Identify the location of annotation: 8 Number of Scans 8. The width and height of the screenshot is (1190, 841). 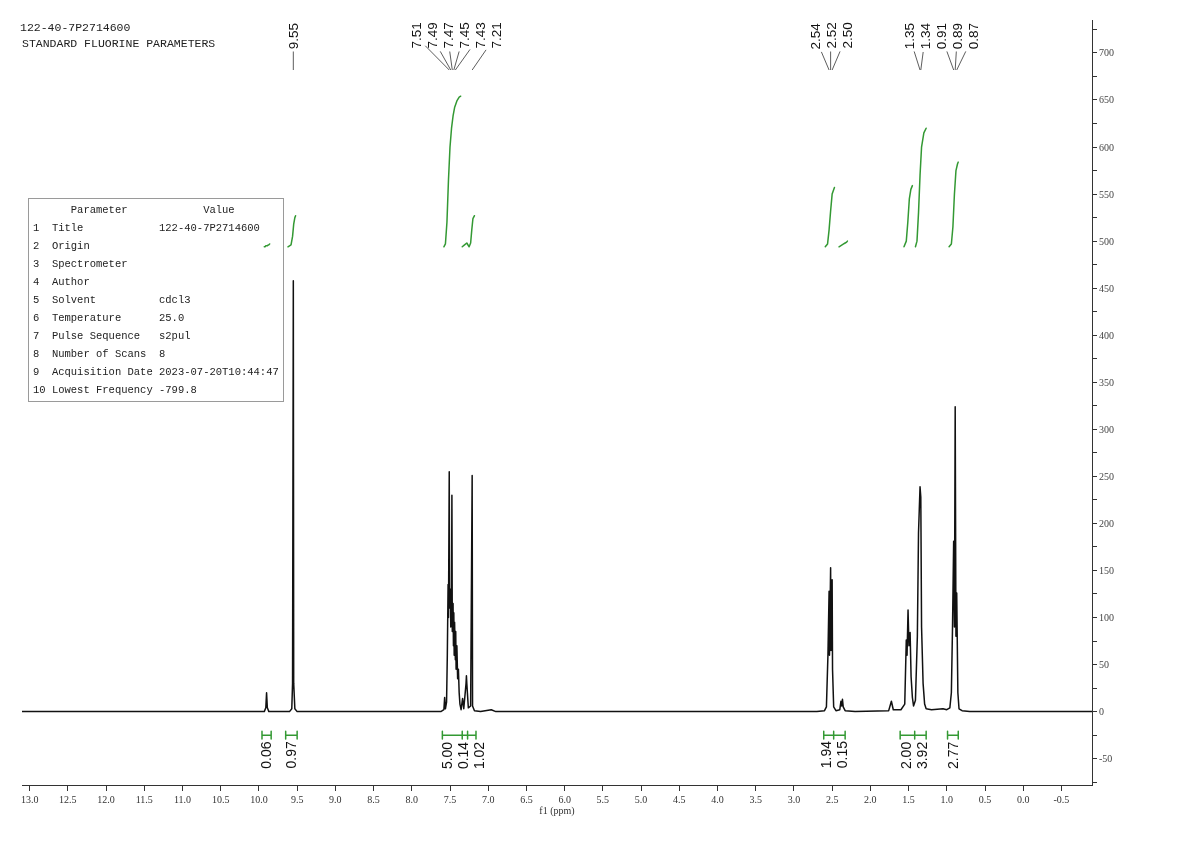
(100, 354).